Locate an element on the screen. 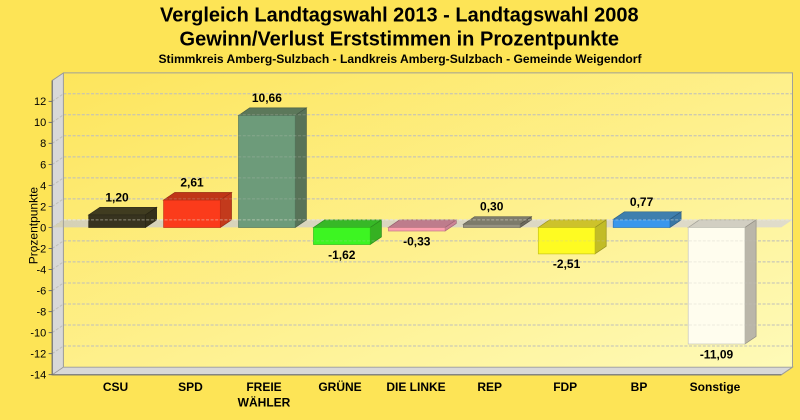 The height and width of the screenshot is (420, 800). svg-text: BP is located at coordinates (639, 387).